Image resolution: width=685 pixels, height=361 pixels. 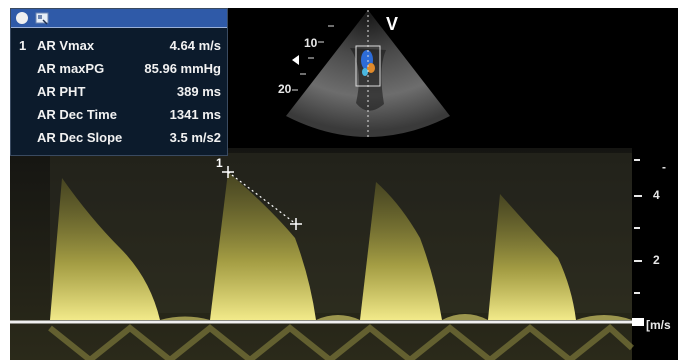 What do you see at coordinates (198, 91) in the screenshot?
I see `measurement-value: 389 ms` at bounding box center [198, 91].